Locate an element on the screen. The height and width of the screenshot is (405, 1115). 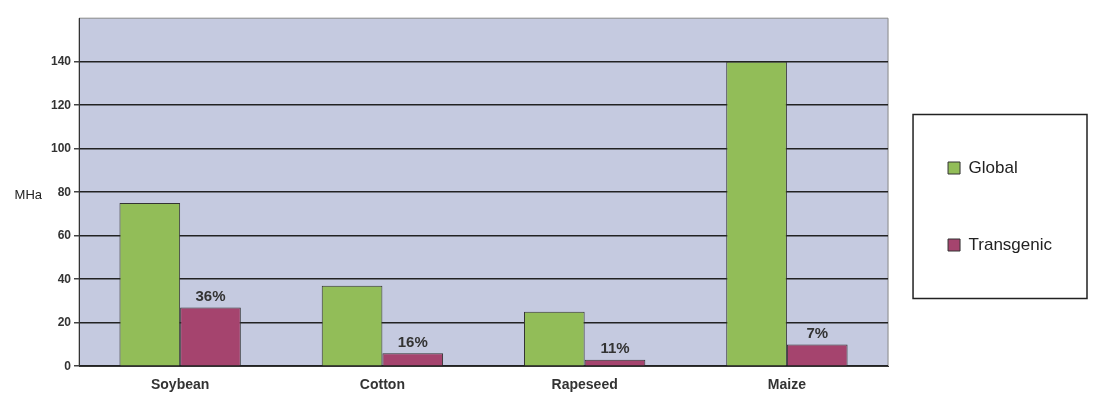
annotation: 7% is located at coordinates (817, 333).